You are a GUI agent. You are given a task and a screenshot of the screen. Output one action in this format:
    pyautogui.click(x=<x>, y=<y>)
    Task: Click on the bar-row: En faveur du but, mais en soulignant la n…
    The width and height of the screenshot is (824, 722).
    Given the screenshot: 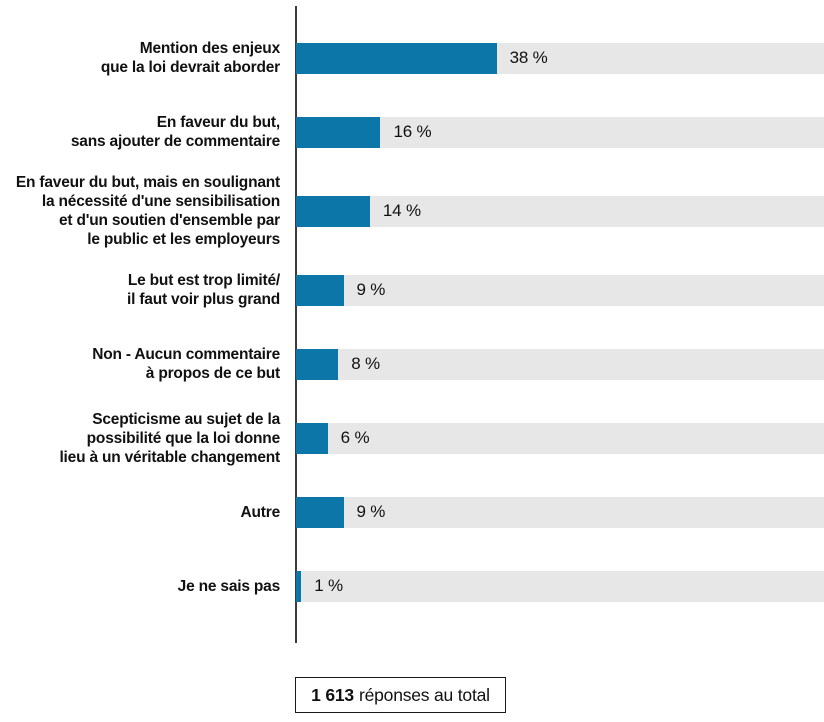 What is the action you would take?
    pyautogui.click(x=412, y=211)
    